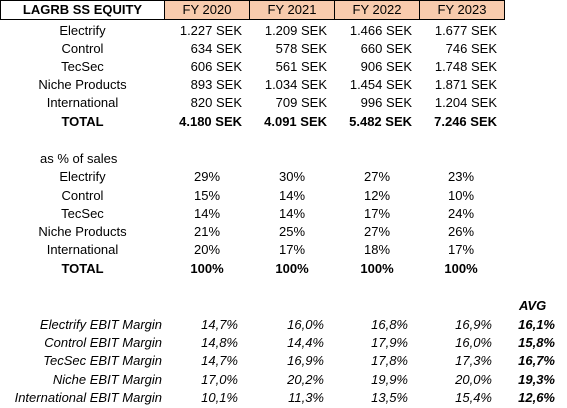 The height and width of the screenshot is (408, 567). I want to click on share-value: 12%, so click(377, 195).